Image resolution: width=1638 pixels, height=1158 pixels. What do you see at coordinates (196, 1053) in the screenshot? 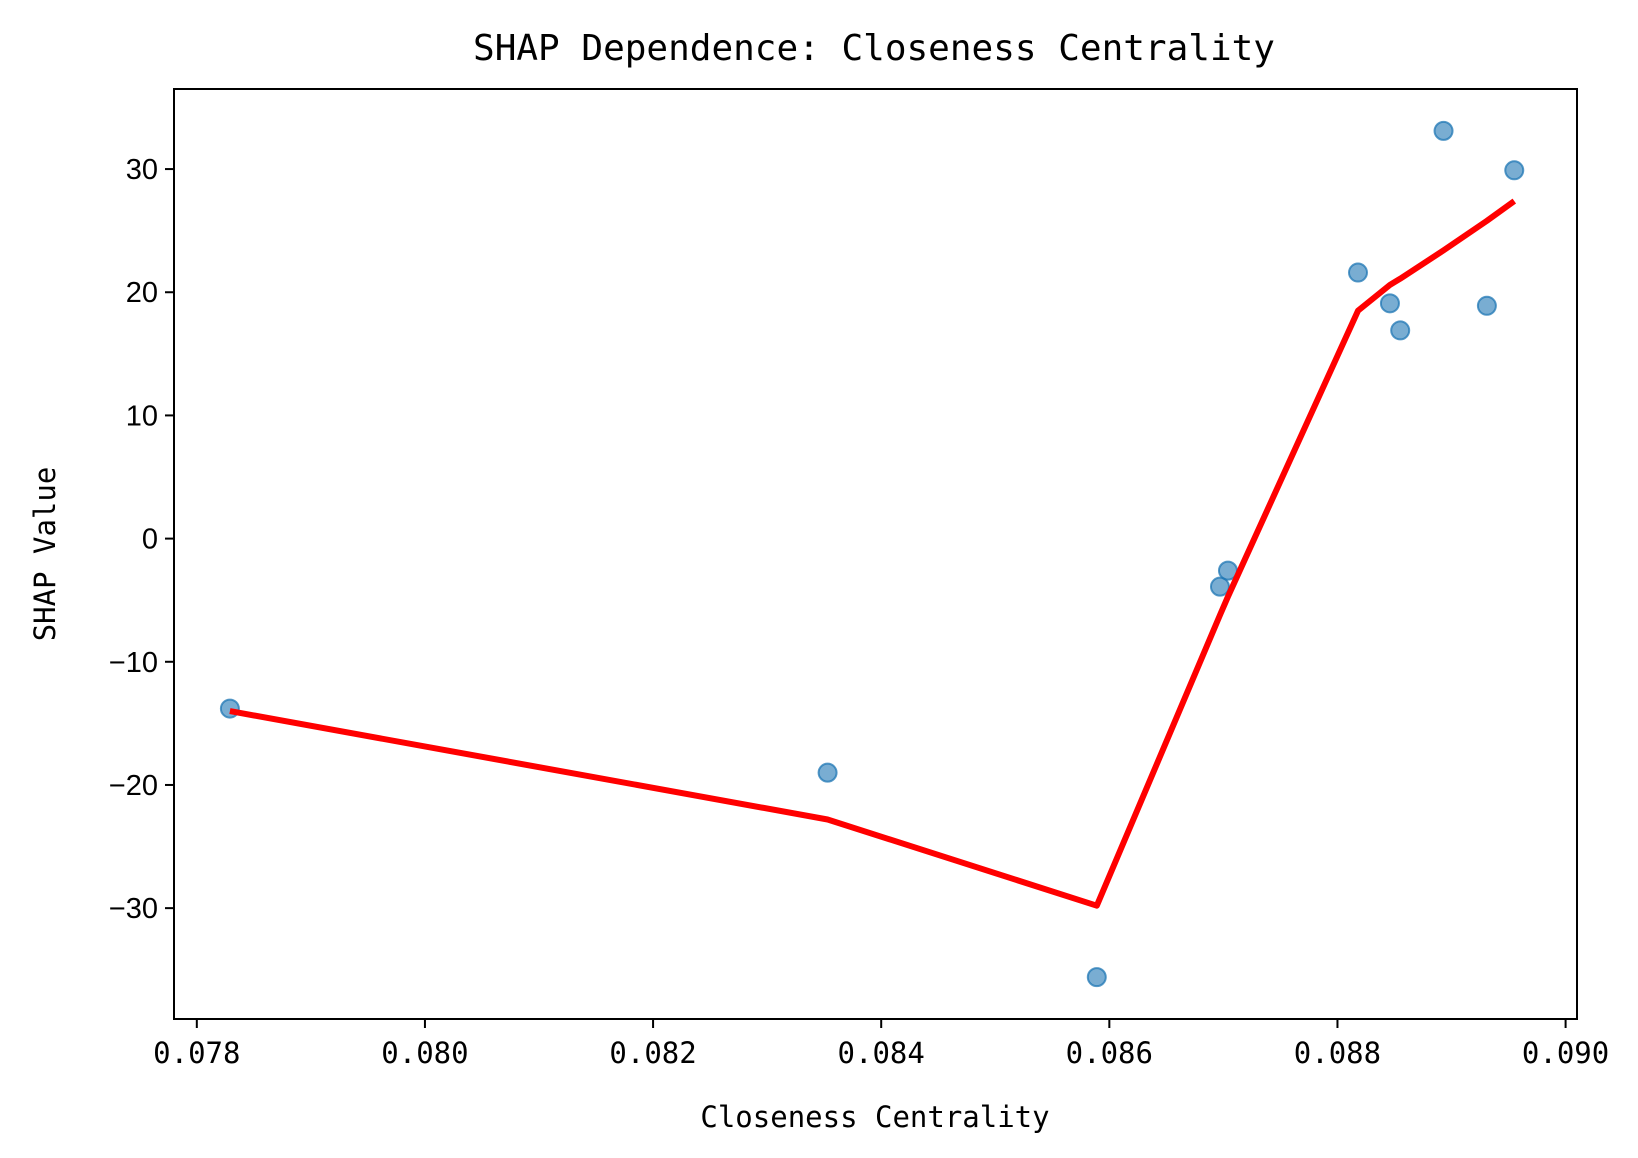
I see `x-tick-label: 0.078` at bounding box center [196, 1053].